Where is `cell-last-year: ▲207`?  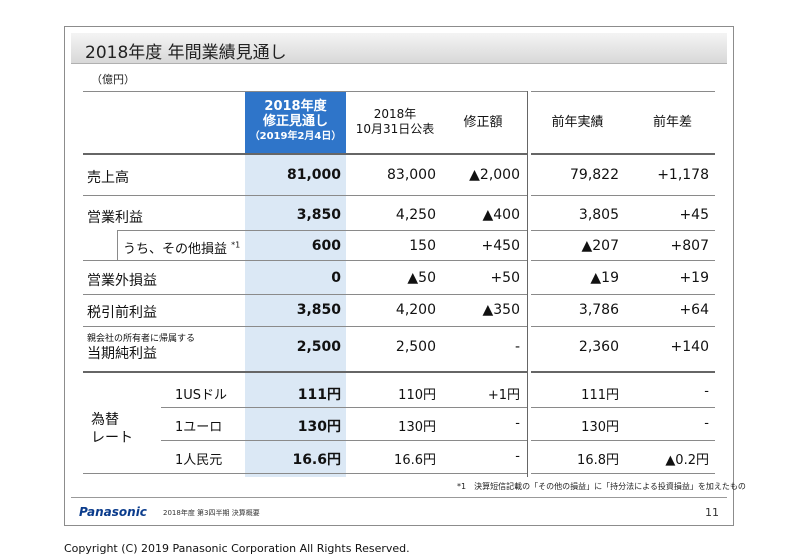
cell-last-year: ▲207 is located at coordinates (600, 246).